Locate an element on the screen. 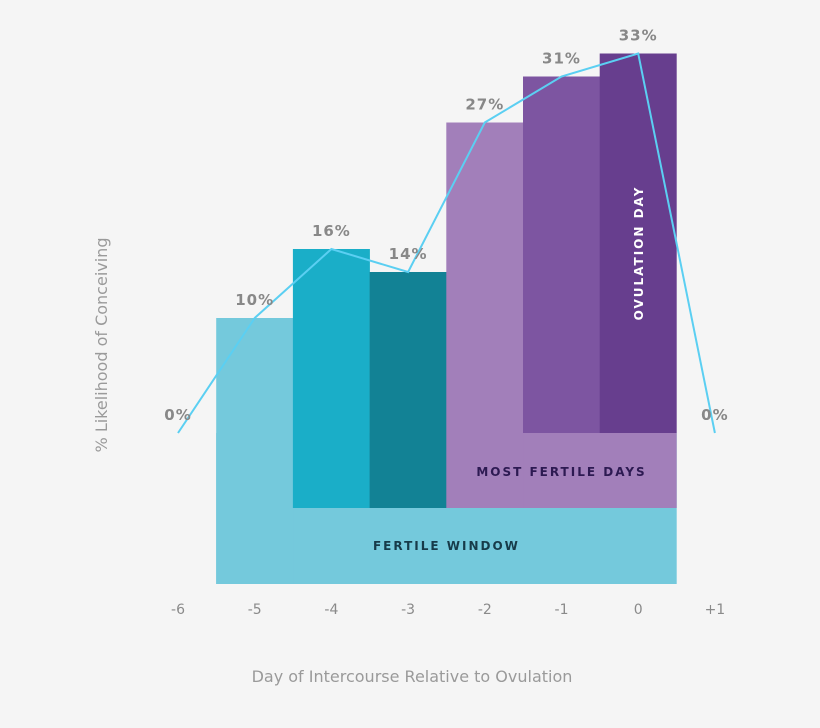  bar-day--3 is located at coordinates (408, 390).